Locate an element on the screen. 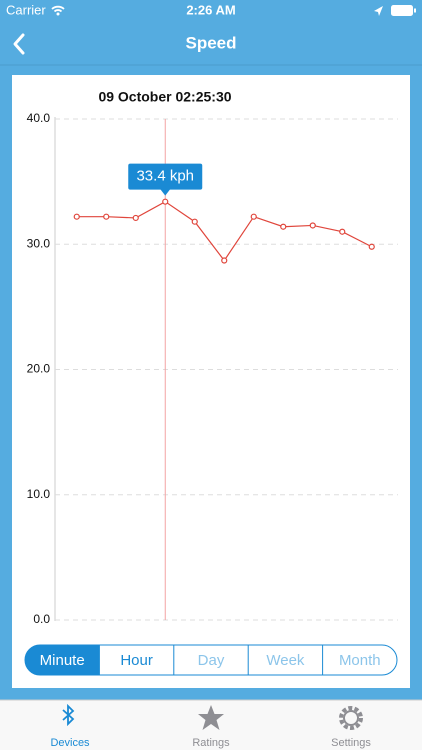  nav-title: Speed is located at coordinates (210, 42).